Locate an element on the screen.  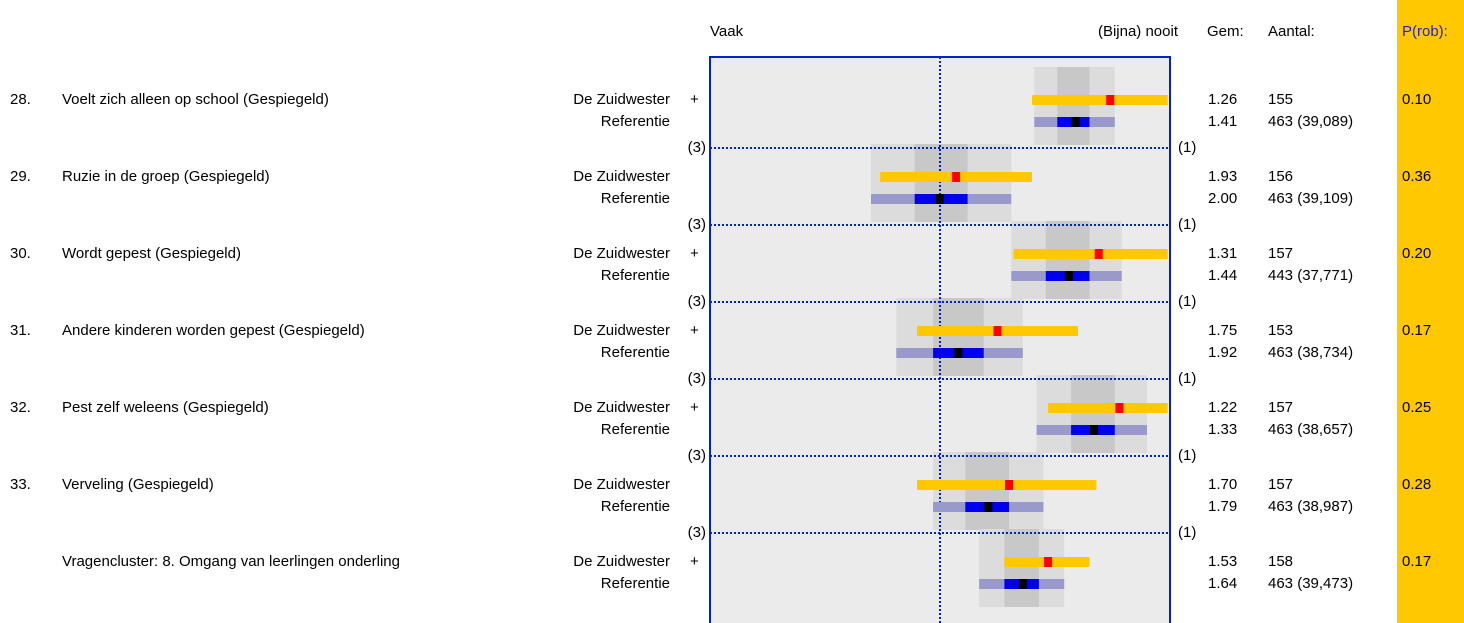
school-mean-label: 1.93 is located at coordinates (1222, 176).